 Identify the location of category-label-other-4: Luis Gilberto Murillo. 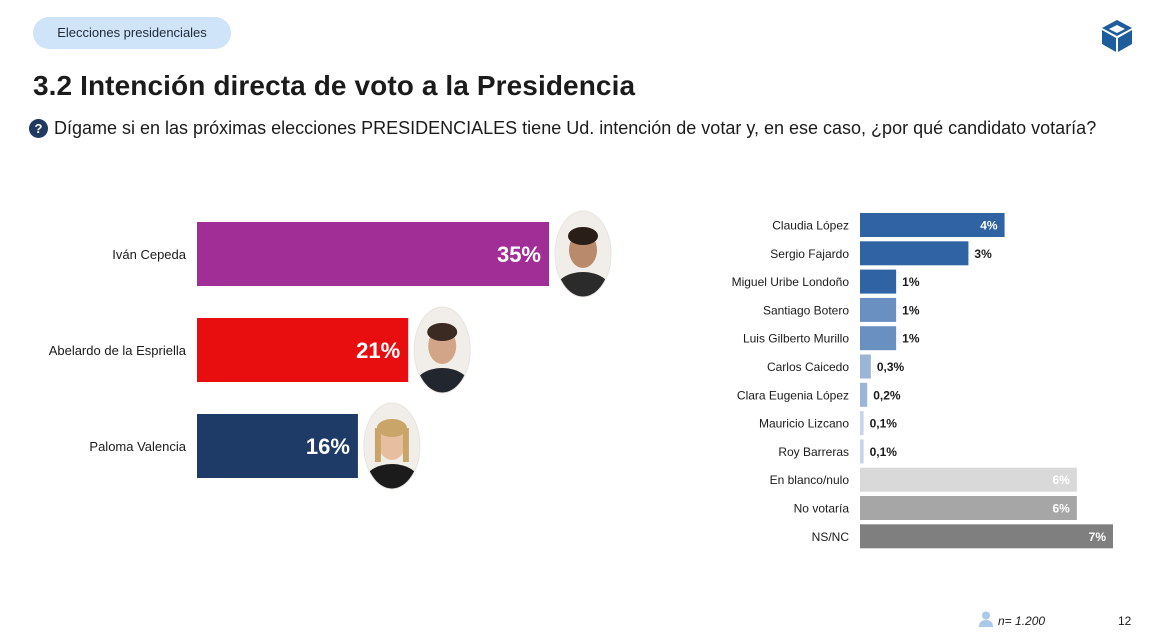
(796, 339).